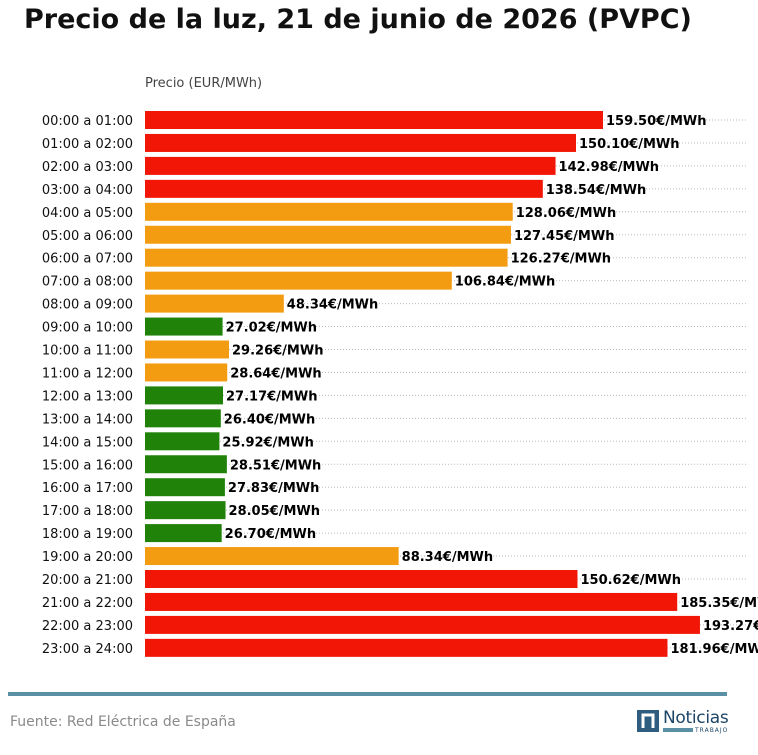 This screenshot has width=758, height=755. What do you see at coordinates (87, 190) in the screenshot?
I see `category-tick-label: 03:00 a 04:00` at bounding box center [87, 190].